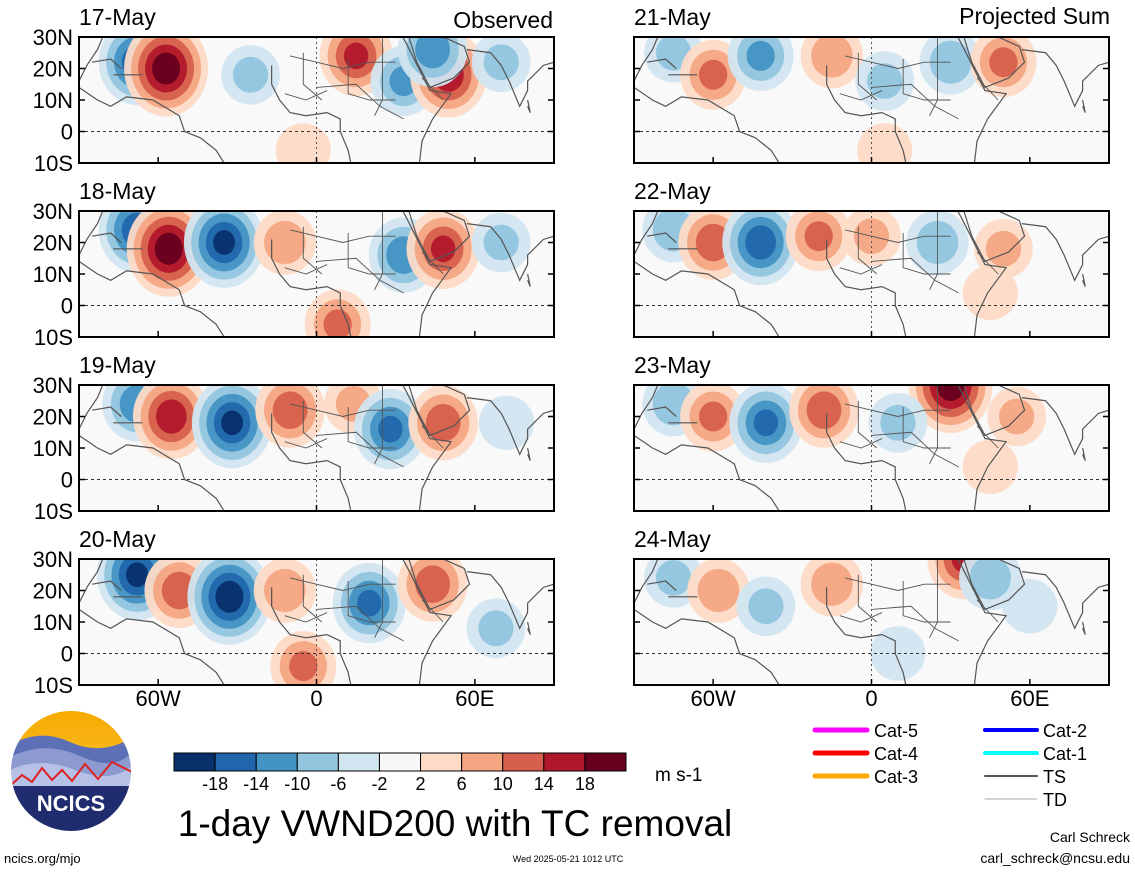 The image size is (1135, 872). Describe the element at coordinates (503, 784) in the screenshot. I see `colorbar-label: 10` at that location.